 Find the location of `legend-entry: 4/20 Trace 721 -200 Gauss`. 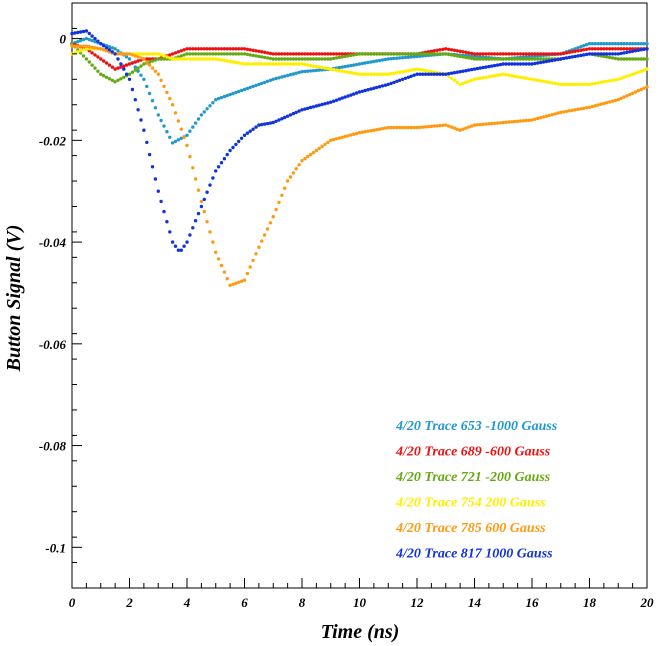

legend-entry: 4/20 Trace 721 -200 Gauss is located at coordinates (473, 477).